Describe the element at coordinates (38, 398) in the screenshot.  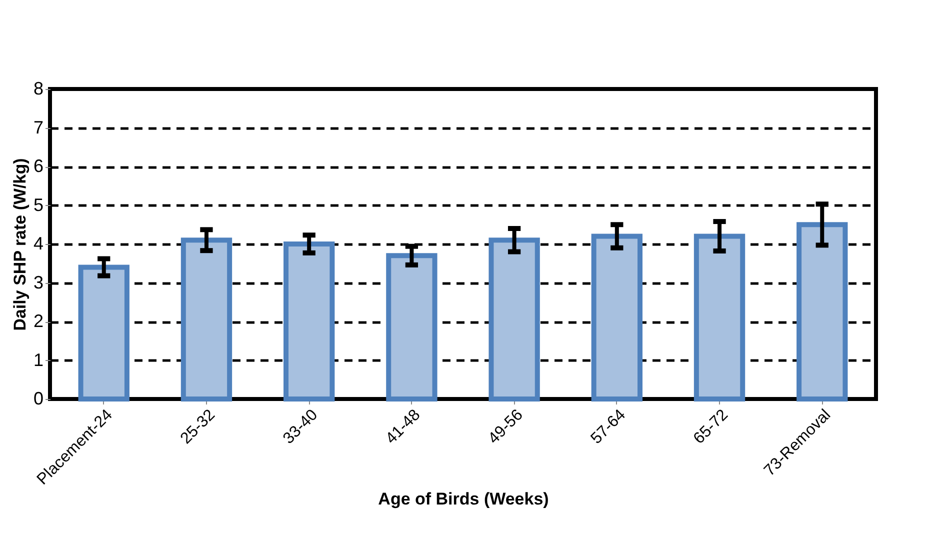
I see `y-tick-label: 0` at that location.